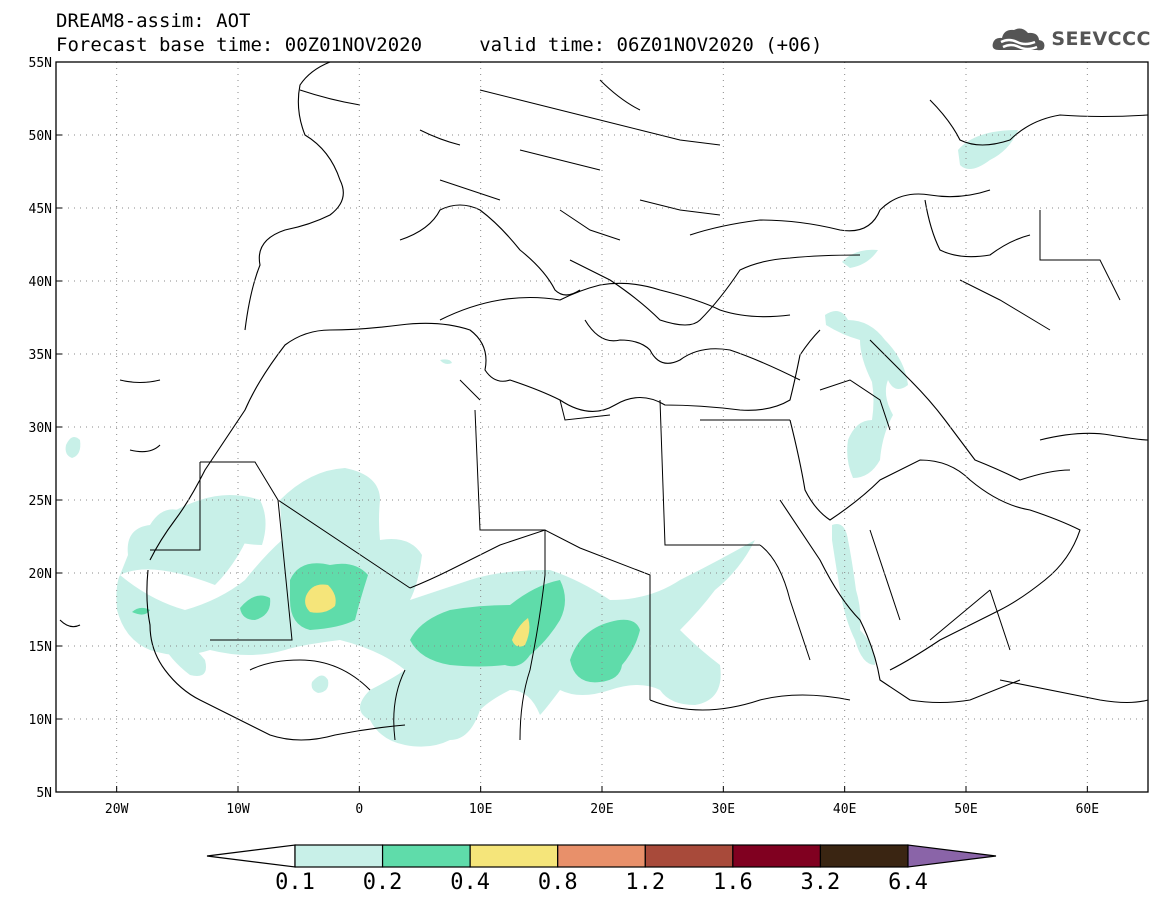 The width and height of the screenshot is (1165, 905). Describe the element at coordinates (558, 882) in the screenshot. I see `colorbar-label: 0.8` at that location.